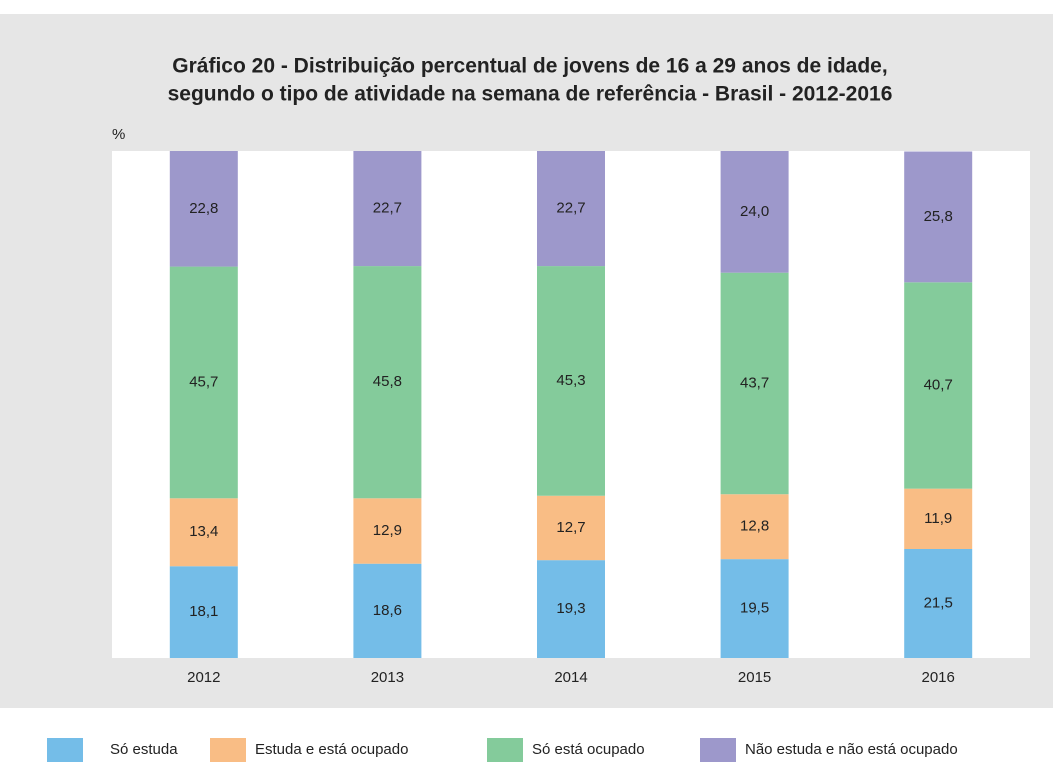  Describe the element at coordinates (118, 134) in the screenshot. I see `y-axis-label: %` at that location.